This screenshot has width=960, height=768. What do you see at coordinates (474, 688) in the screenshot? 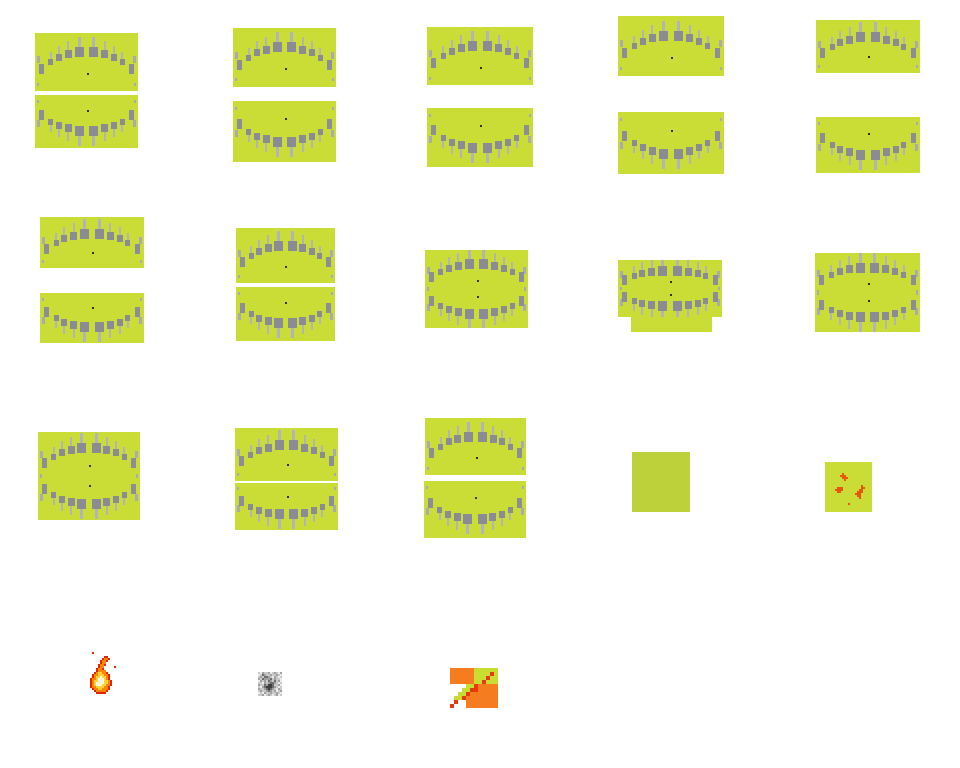
I see `diagonal-tiles-icon` at bounding box center [474, 688].